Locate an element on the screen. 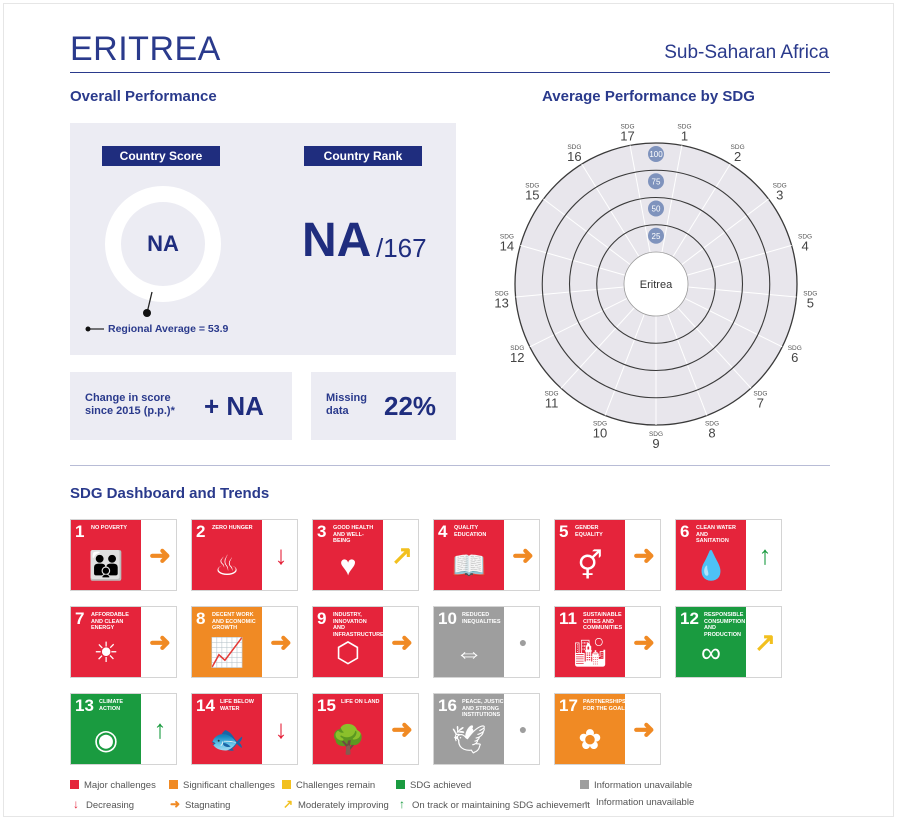  sdg-name: Life on land is located at coordinates (360, 702).